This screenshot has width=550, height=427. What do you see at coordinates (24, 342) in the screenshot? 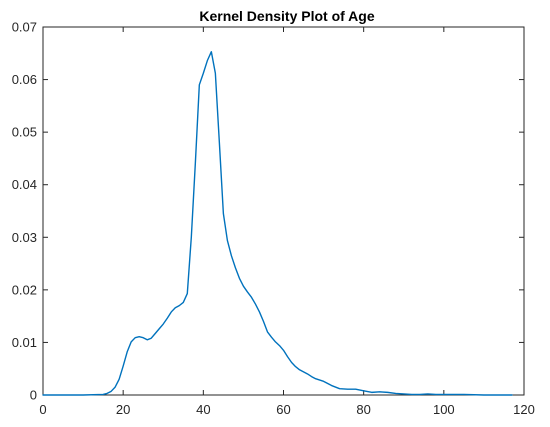
I see `y-tick-label: 0.01` at bounding box center [24, 342].